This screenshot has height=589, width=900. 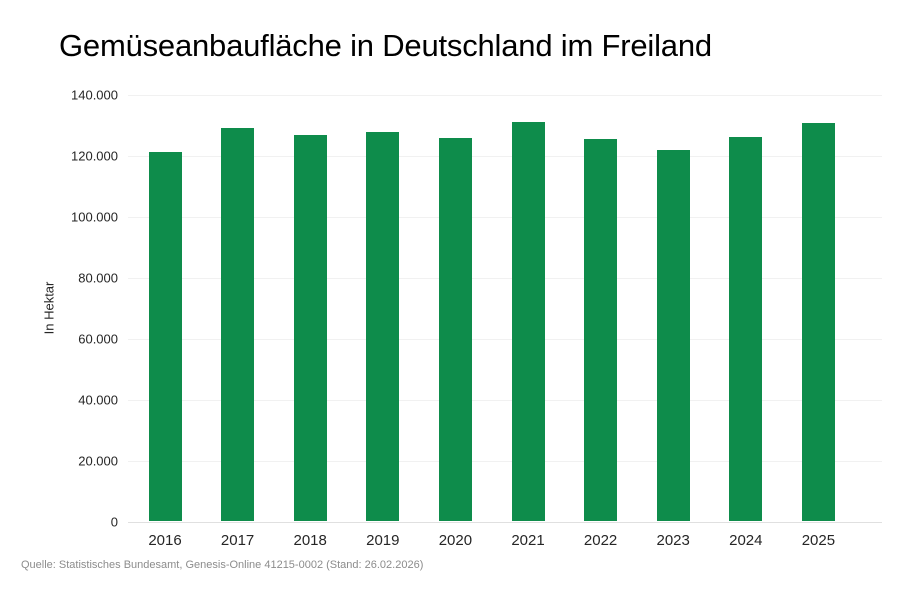 I want to click on x-tick-label: 2021, so click(x=528, y=540).